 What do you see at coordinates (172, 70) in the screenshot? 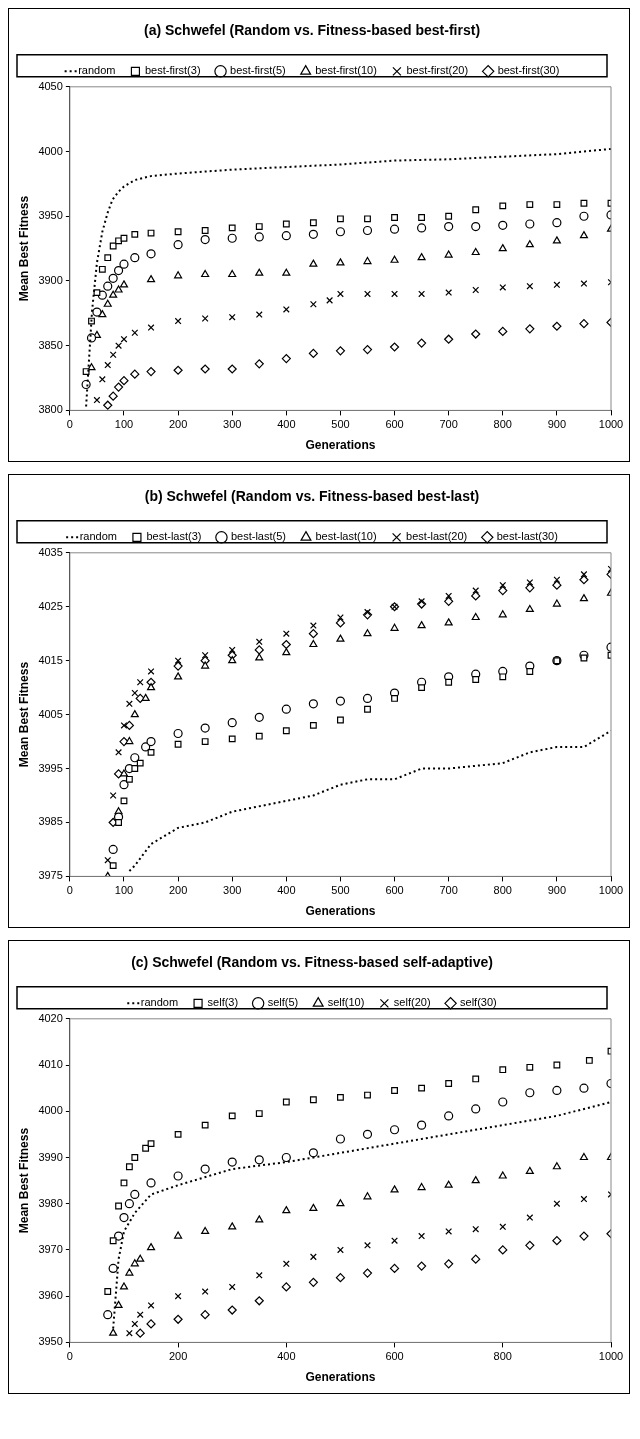
I see `legend-label: best-first(3)` at bounding box center [172, 70].